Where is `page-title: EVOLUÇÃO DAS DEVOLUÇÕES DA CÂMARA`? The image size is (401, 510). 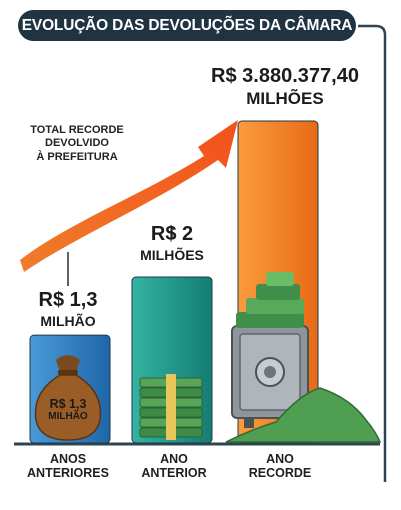 page-title: EVOLUÇÃO DAS DEVOLUÇÕES DA CÂMARA is located at coordinates (187, 25).